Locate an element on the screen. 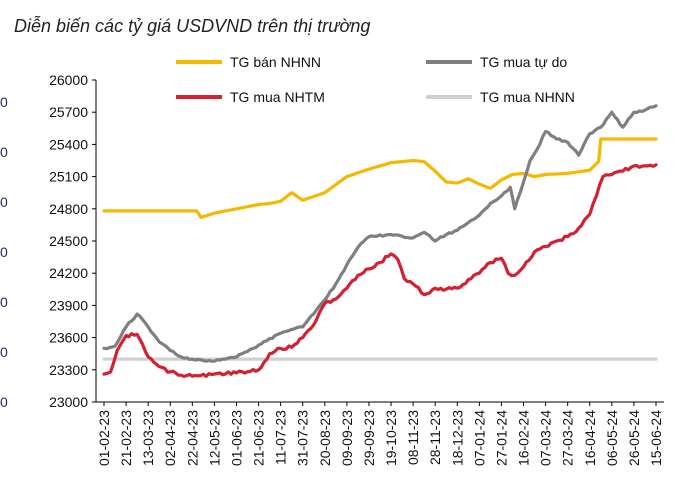 This screenshot has height=492, width=689. x-tick-label: 12-05-23 is located at coordinates (214, 438).